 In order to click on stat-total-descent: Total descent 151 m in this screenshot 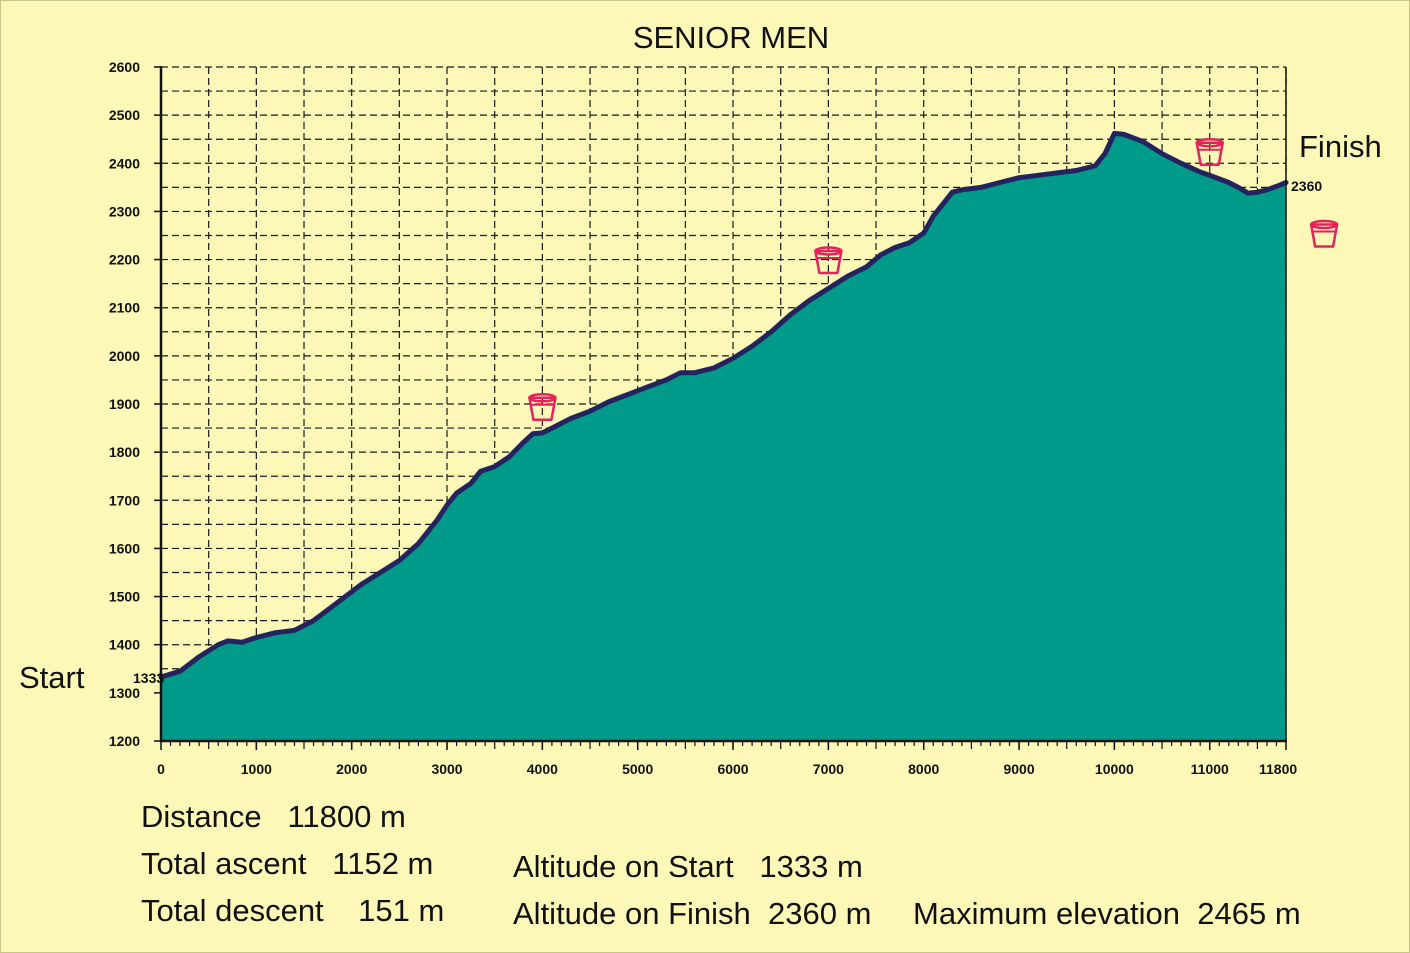, I will do `click(293, 910)`.